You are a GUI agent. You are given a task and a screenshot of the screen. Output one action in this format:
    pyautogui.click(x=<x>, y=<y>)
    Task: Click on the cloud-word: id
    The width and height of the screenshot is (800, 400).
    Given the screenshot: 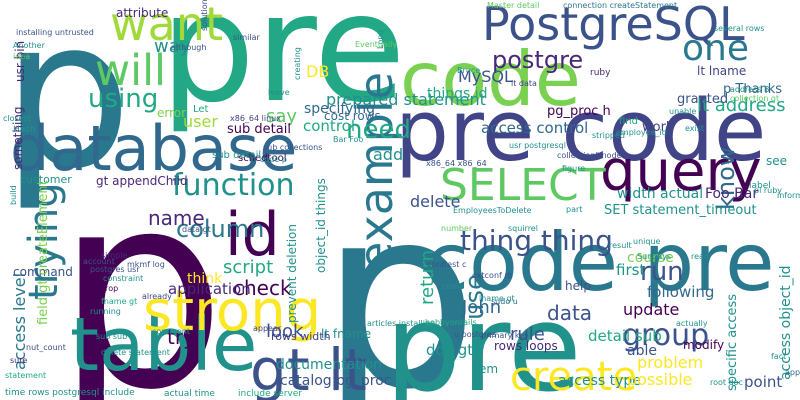 What is the action you would take?
    pyautogui.click(x=252, y=235)
    